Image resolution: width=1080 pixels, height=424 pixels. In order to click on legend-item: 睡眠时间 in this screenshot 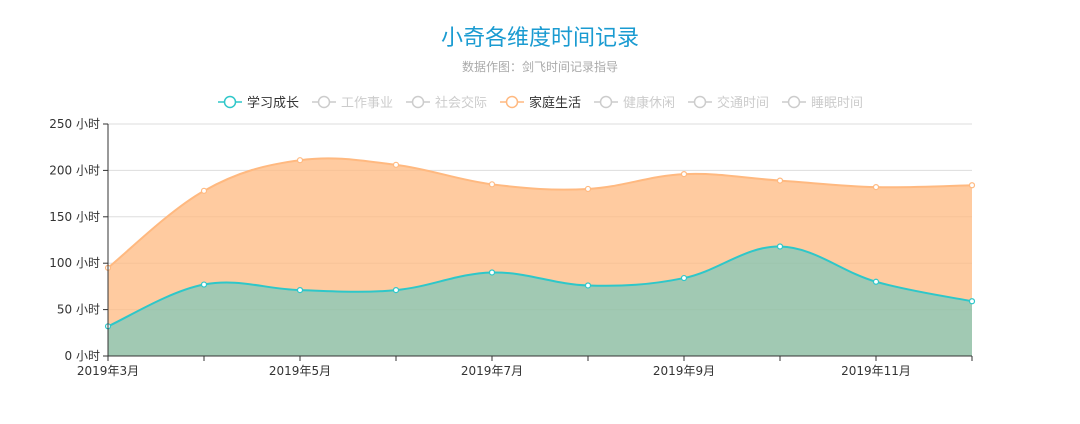, I will do `click(822, 101)`.